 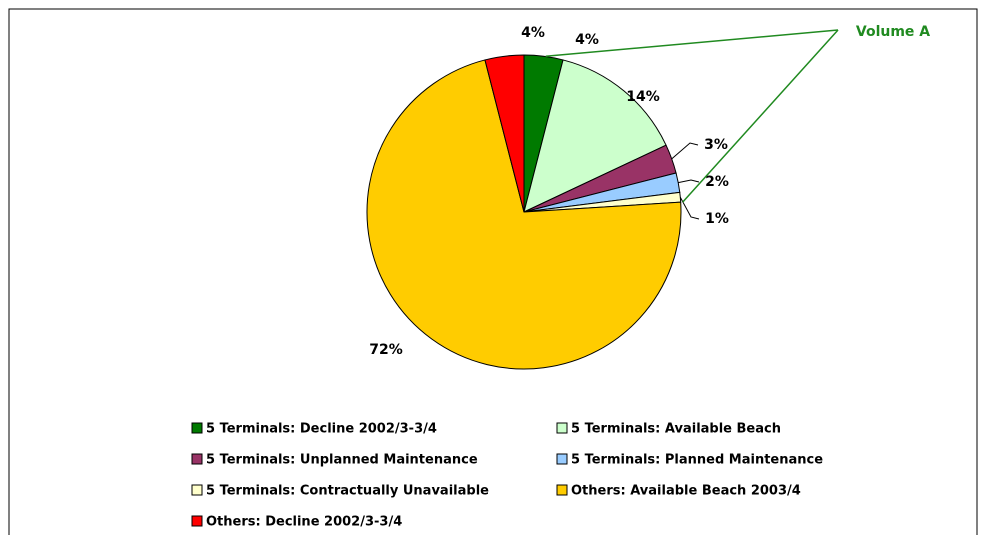 I want to click on legend-label: 5 Terminals: Planned Maintenance, so click(x=697, y=460).